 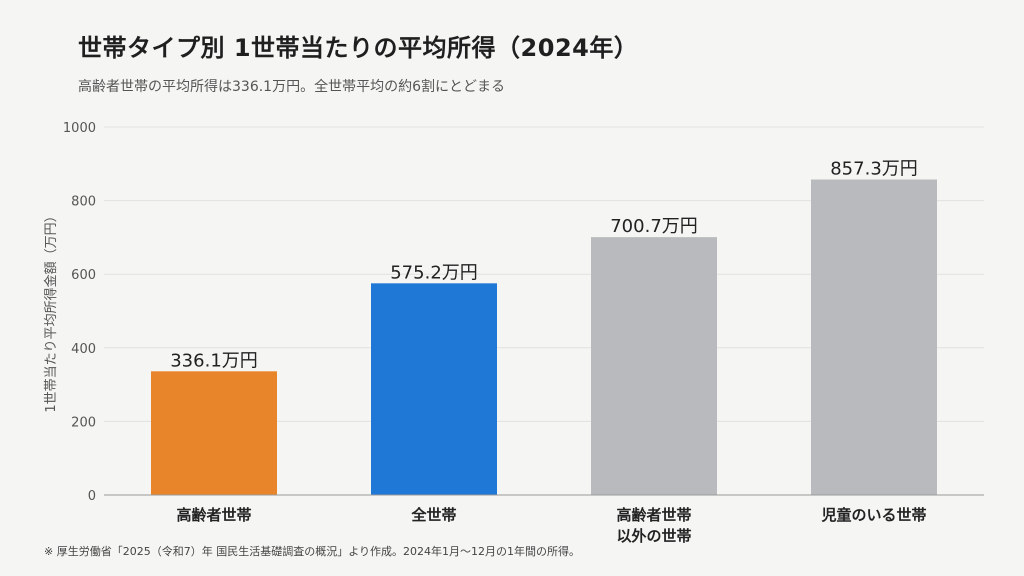 What do you see at coordinates (92, 496) in the screenshot?
I see `y-tick-label: 0` at bounding box center [92, 496].